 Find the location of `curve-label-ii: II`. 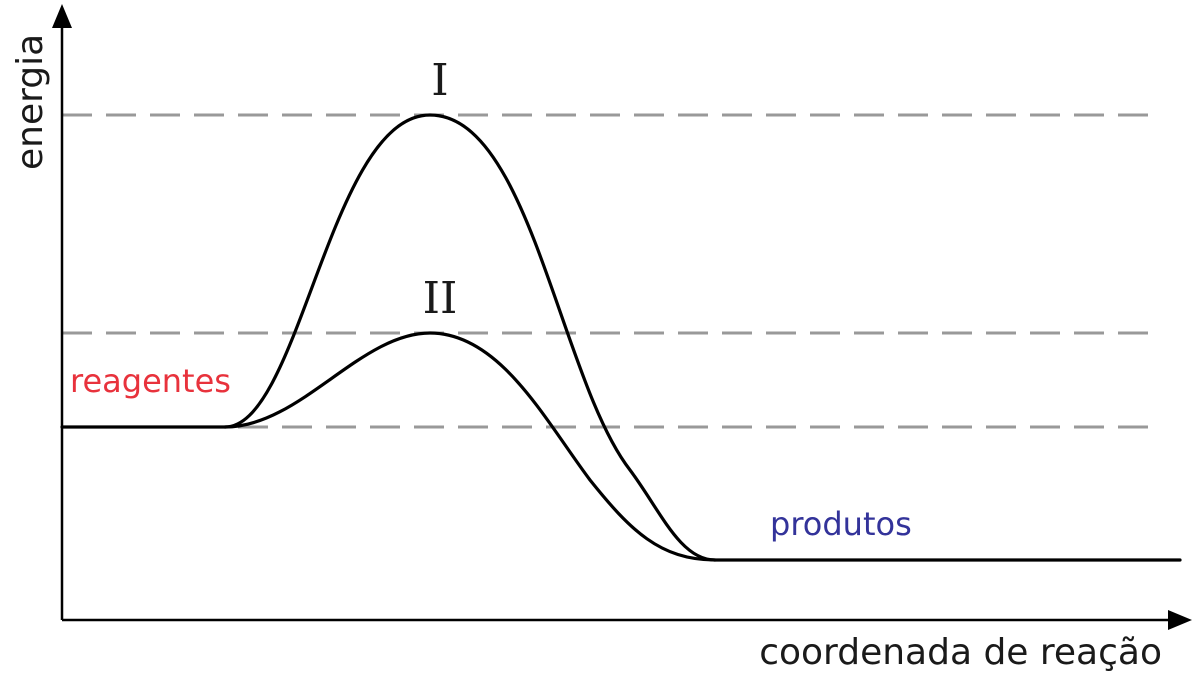

curve-label-ii: II is located at coordinates (440, 298).